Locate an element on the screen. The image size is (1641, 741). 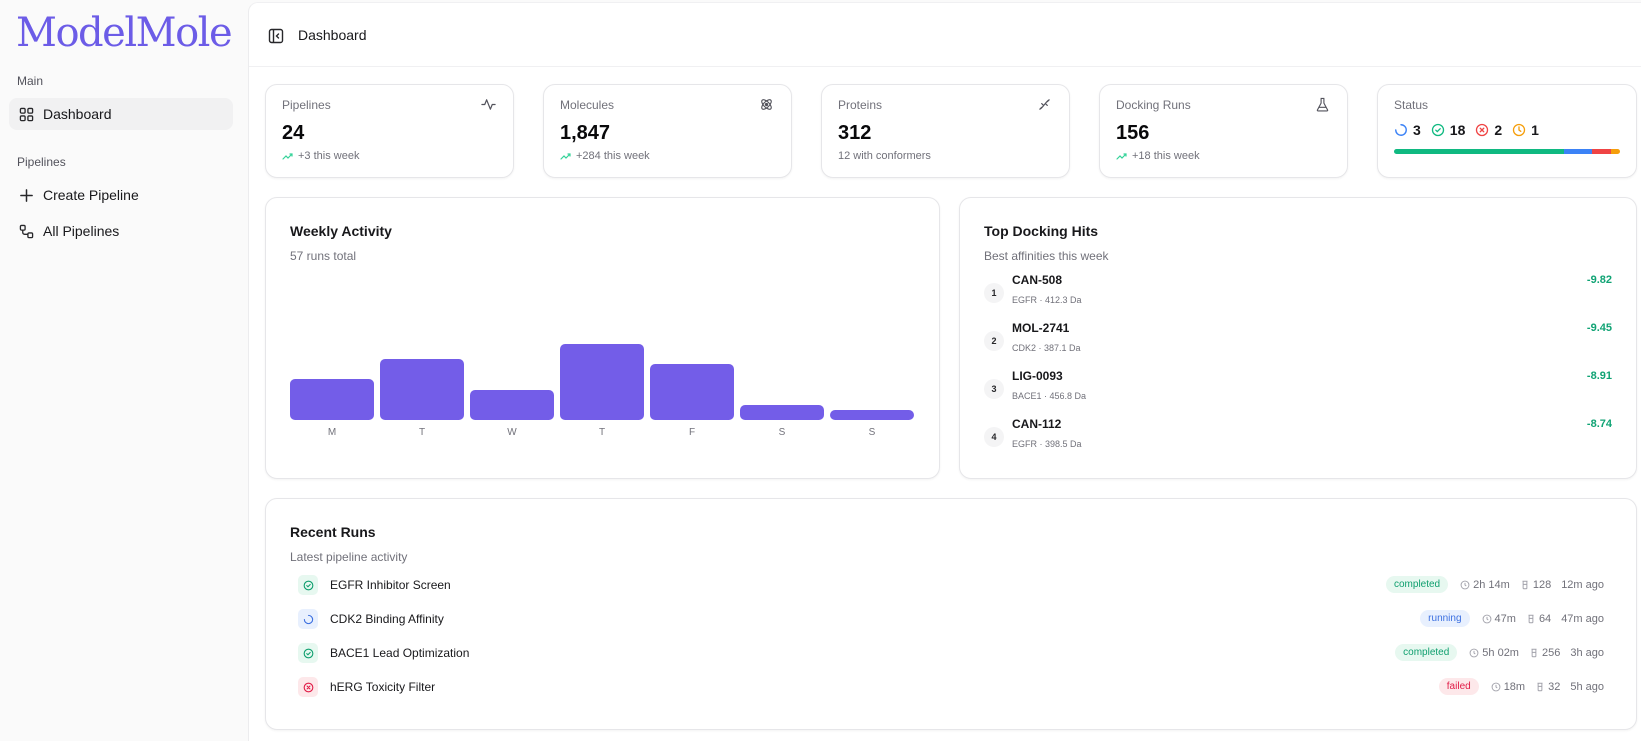
chart-bar-column: M is located at coordinates (332, 389).